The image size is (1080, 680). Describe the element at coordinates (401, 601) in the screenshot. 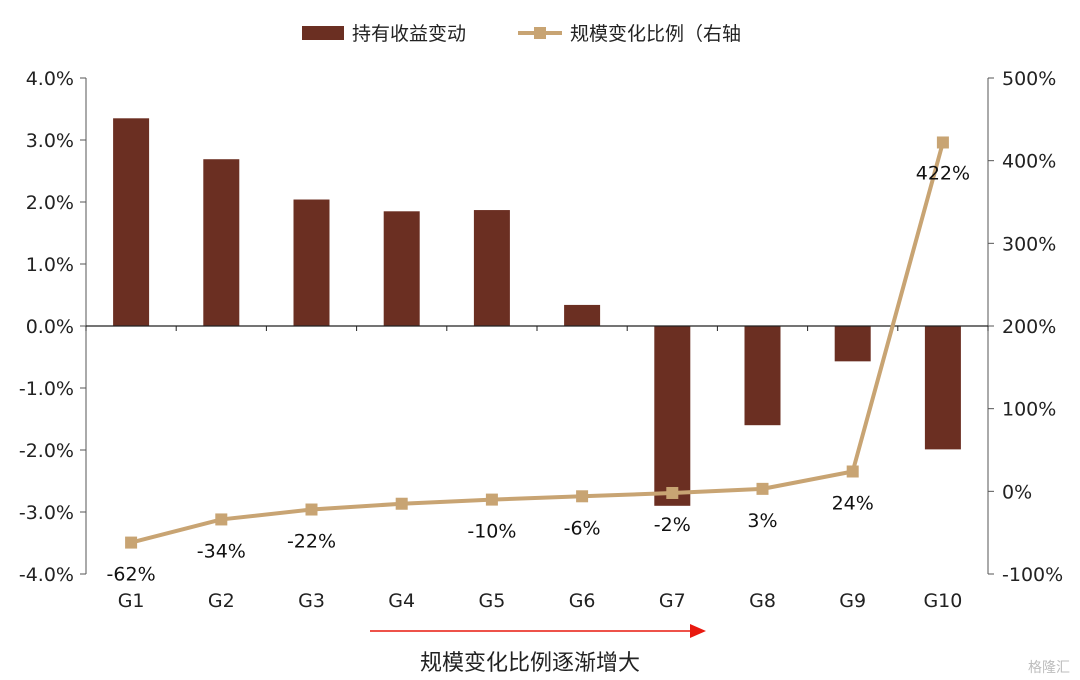

I see `x-tick-label: G4` at that location.